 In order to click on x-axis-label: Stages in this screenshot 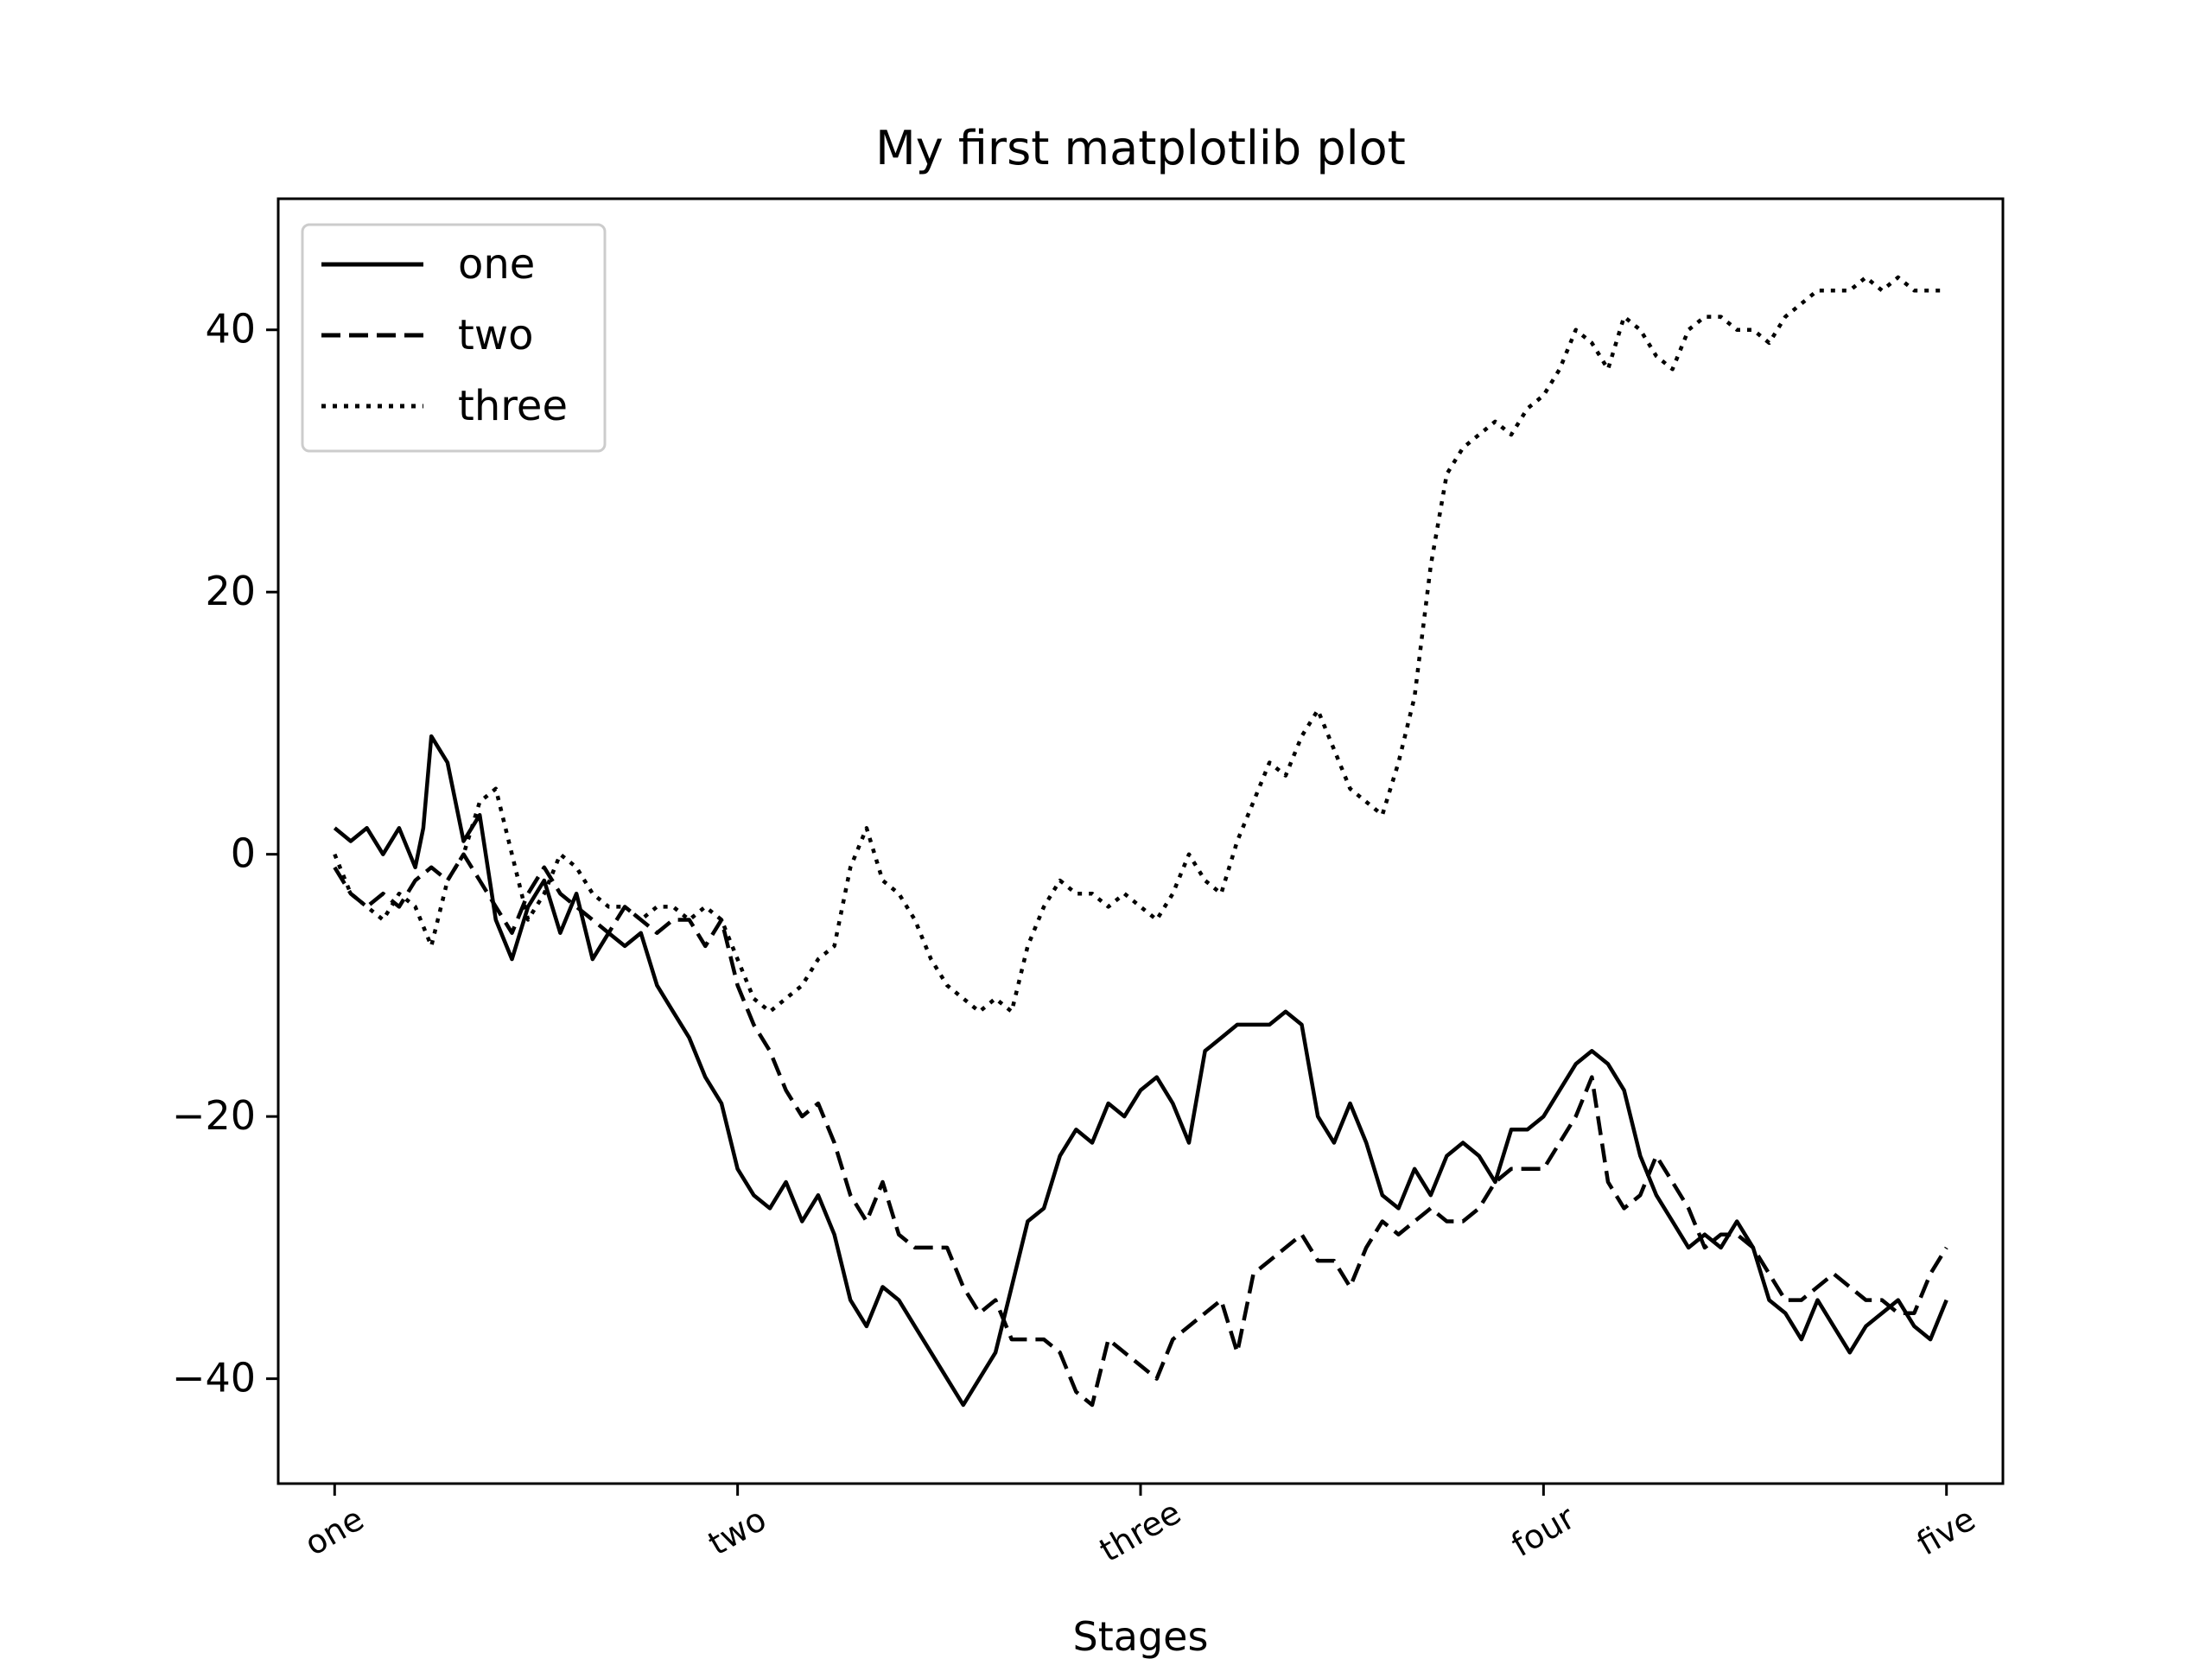, I will do `click(1141, 1636)`.